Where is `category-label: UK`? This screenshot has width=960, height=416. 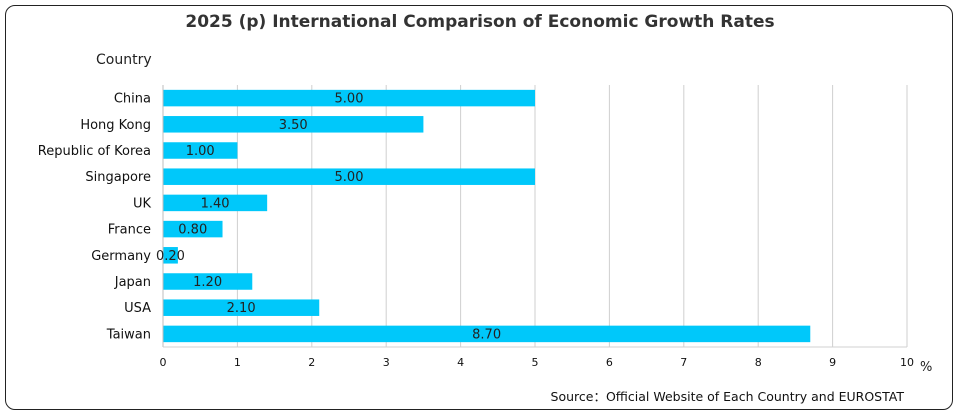
category-label: UK is located at coordinates (142, 203).